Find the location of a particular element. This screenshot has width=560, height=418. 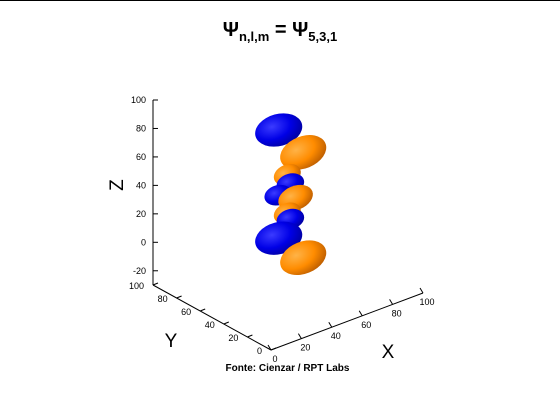

top-border is located at coordinates (280, 0).